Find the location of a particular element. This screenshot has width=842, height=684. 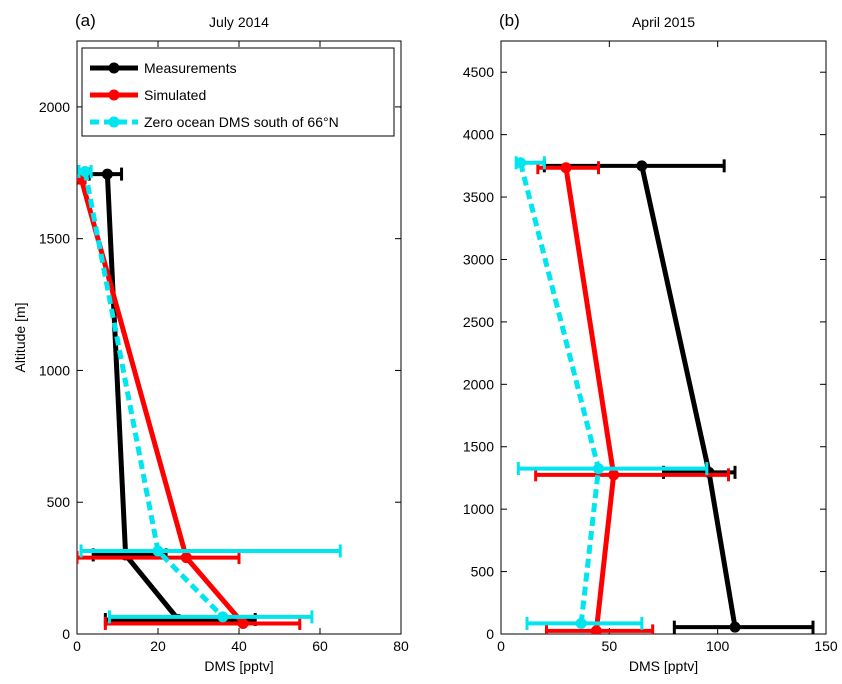

y-tick-label: 3500 is located at coordinates (478, 197).